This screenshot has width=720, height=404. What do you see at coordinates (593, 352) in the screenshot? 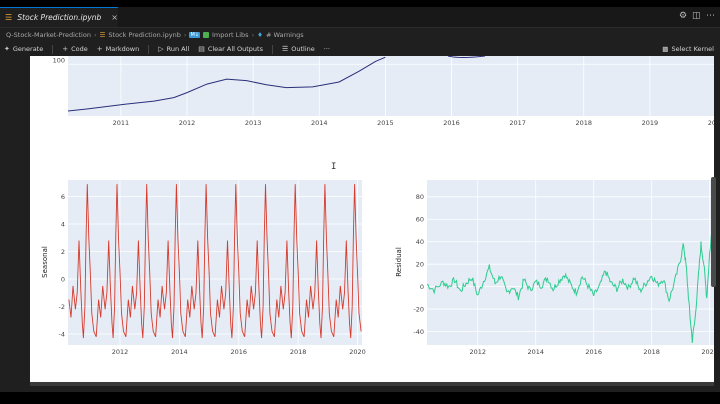
I see `residual-x-tick: 2016` at bounding box center [593, 352].